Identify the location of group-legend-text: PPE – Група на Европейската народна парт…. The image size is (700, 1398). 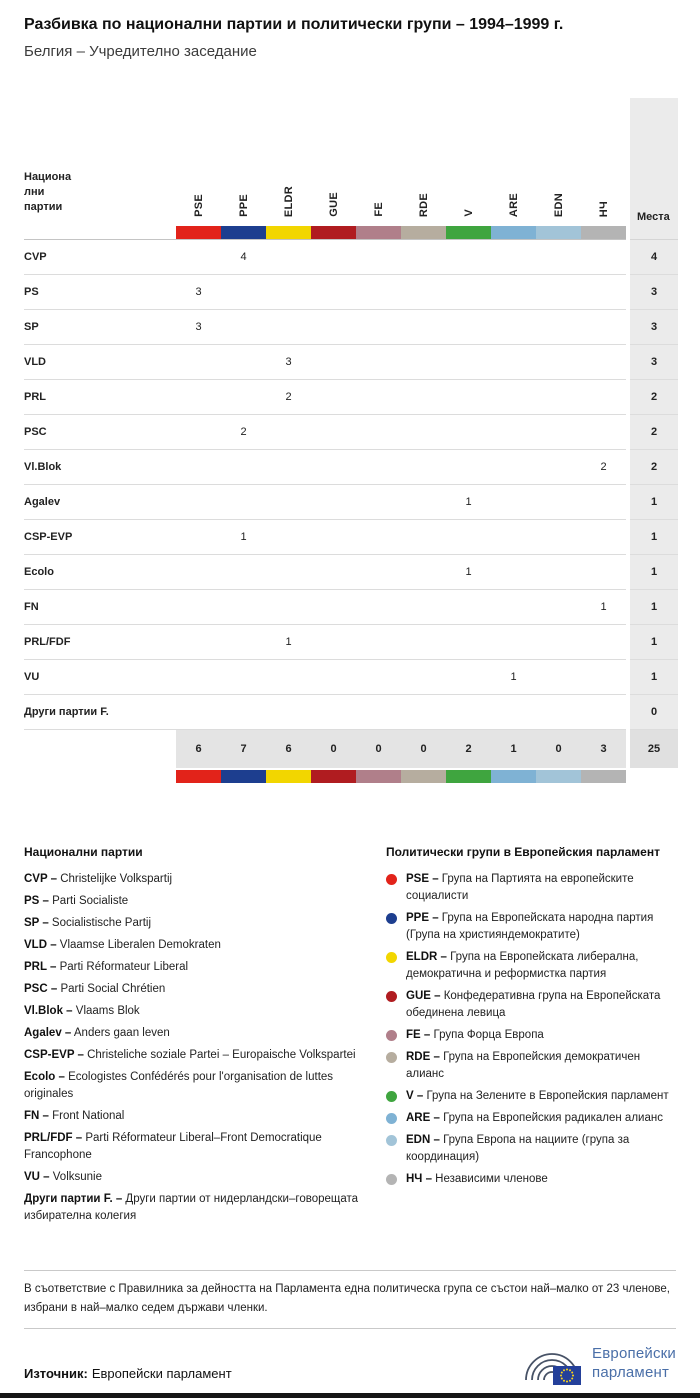
(530, 926).